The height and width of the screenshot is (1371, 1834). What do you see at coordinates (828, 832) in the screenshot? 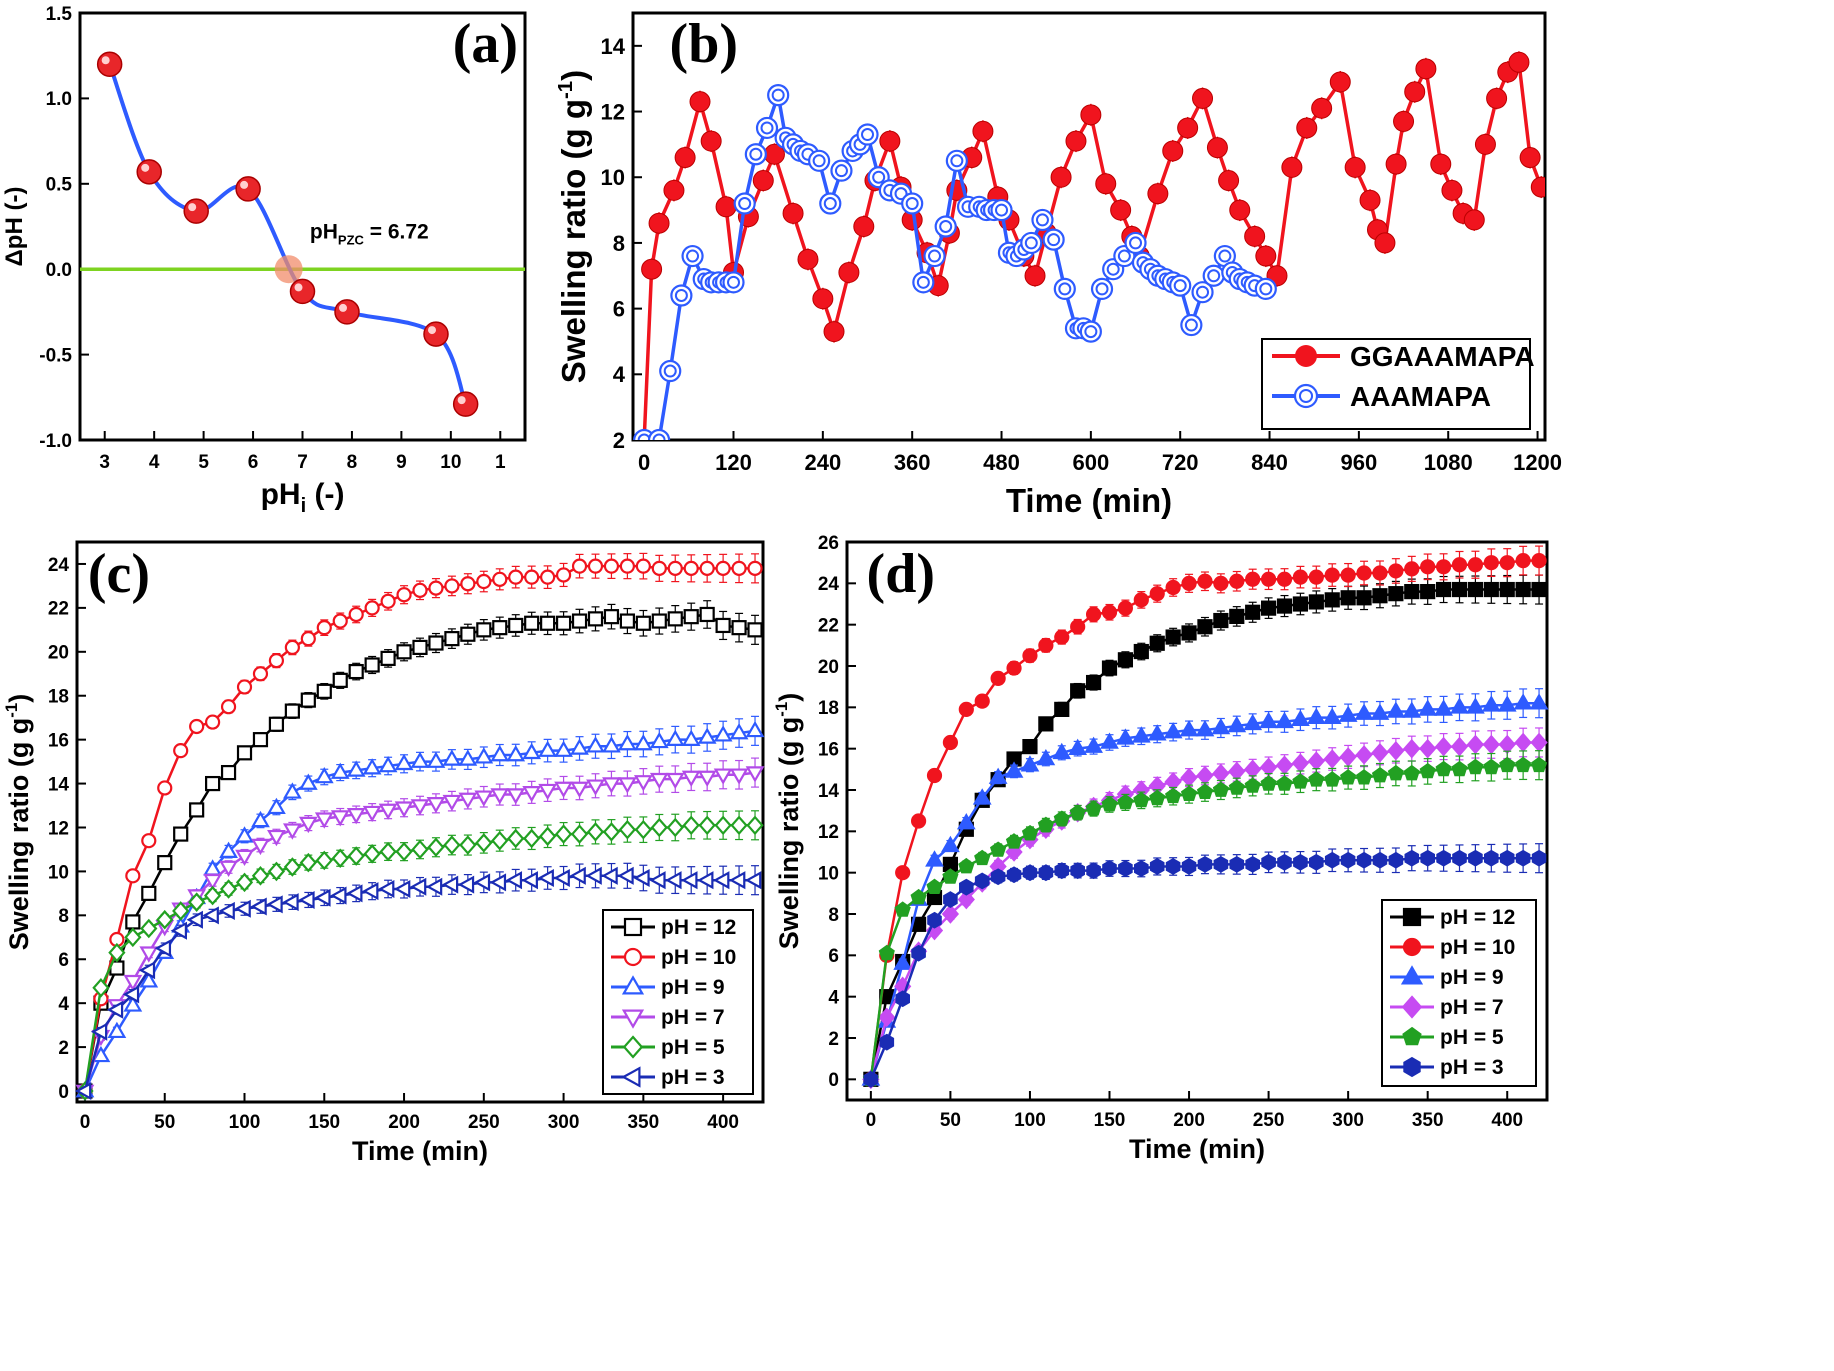
I see `y-tick-label: 12` at bounding box center [828, 832].